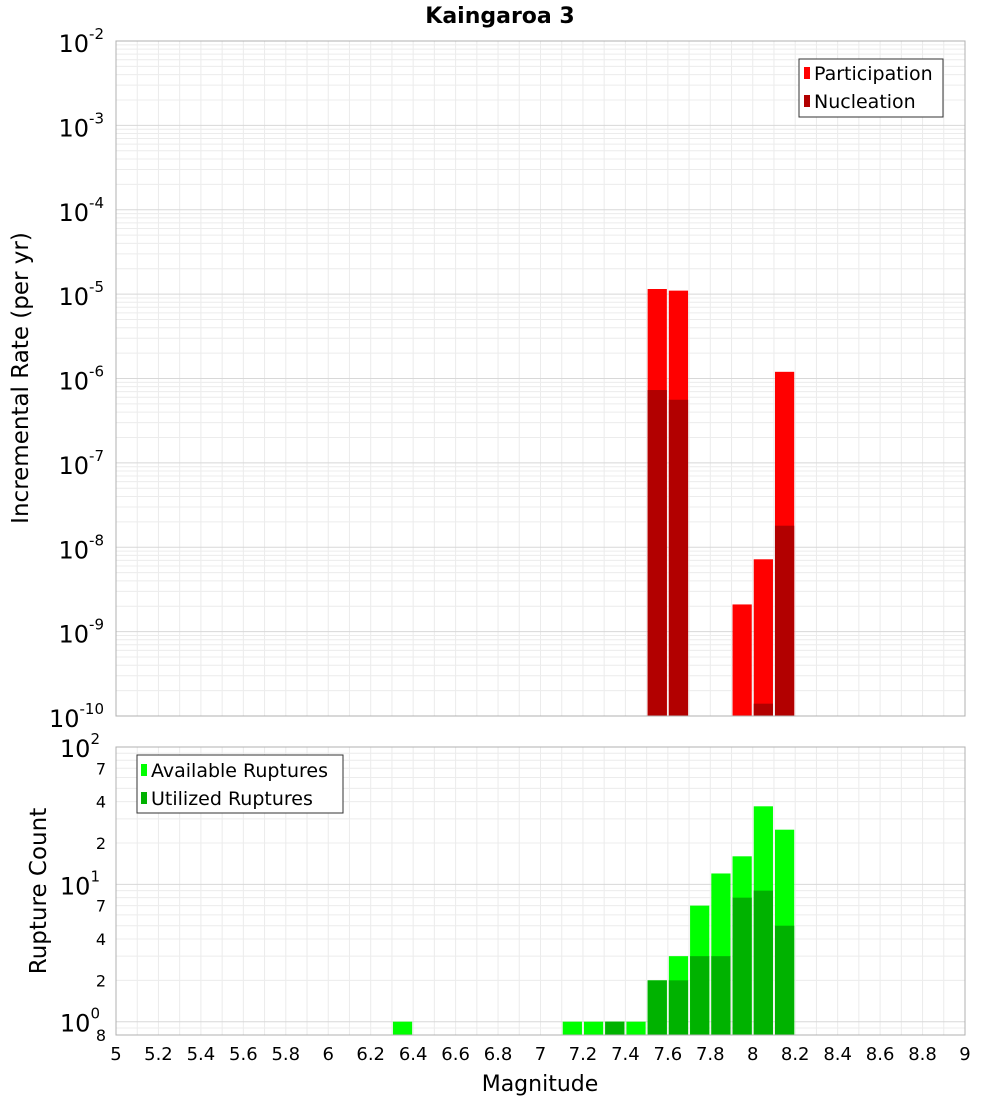 The width and height of the screenshot is (1000, 1104). What do you see at coordinates (144, 798) in the screenshot?
I see `legend-swatch-utilized-ruptures` at bounding box center [144, 798].